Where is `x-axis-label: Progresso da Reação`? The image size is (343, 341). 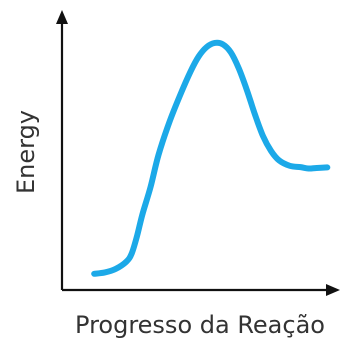
x-axis-label: Progresso da Reação is located at coordinates (200, 325).